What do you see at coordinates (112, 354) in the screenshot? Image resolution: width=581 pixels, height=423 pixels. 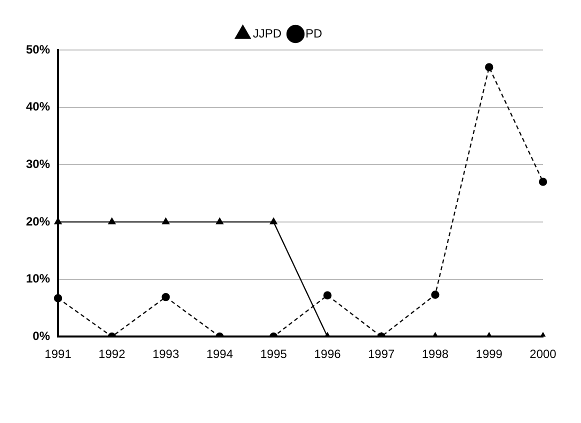 I see `x-tick-label: 1992` at bounding box center [112, 354].